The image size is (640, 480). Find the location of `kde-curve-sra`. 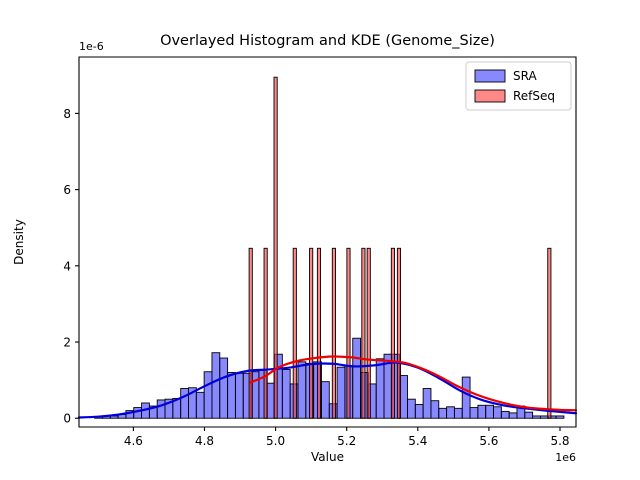

kde-curve-sra is located at coordinates (327, 390).